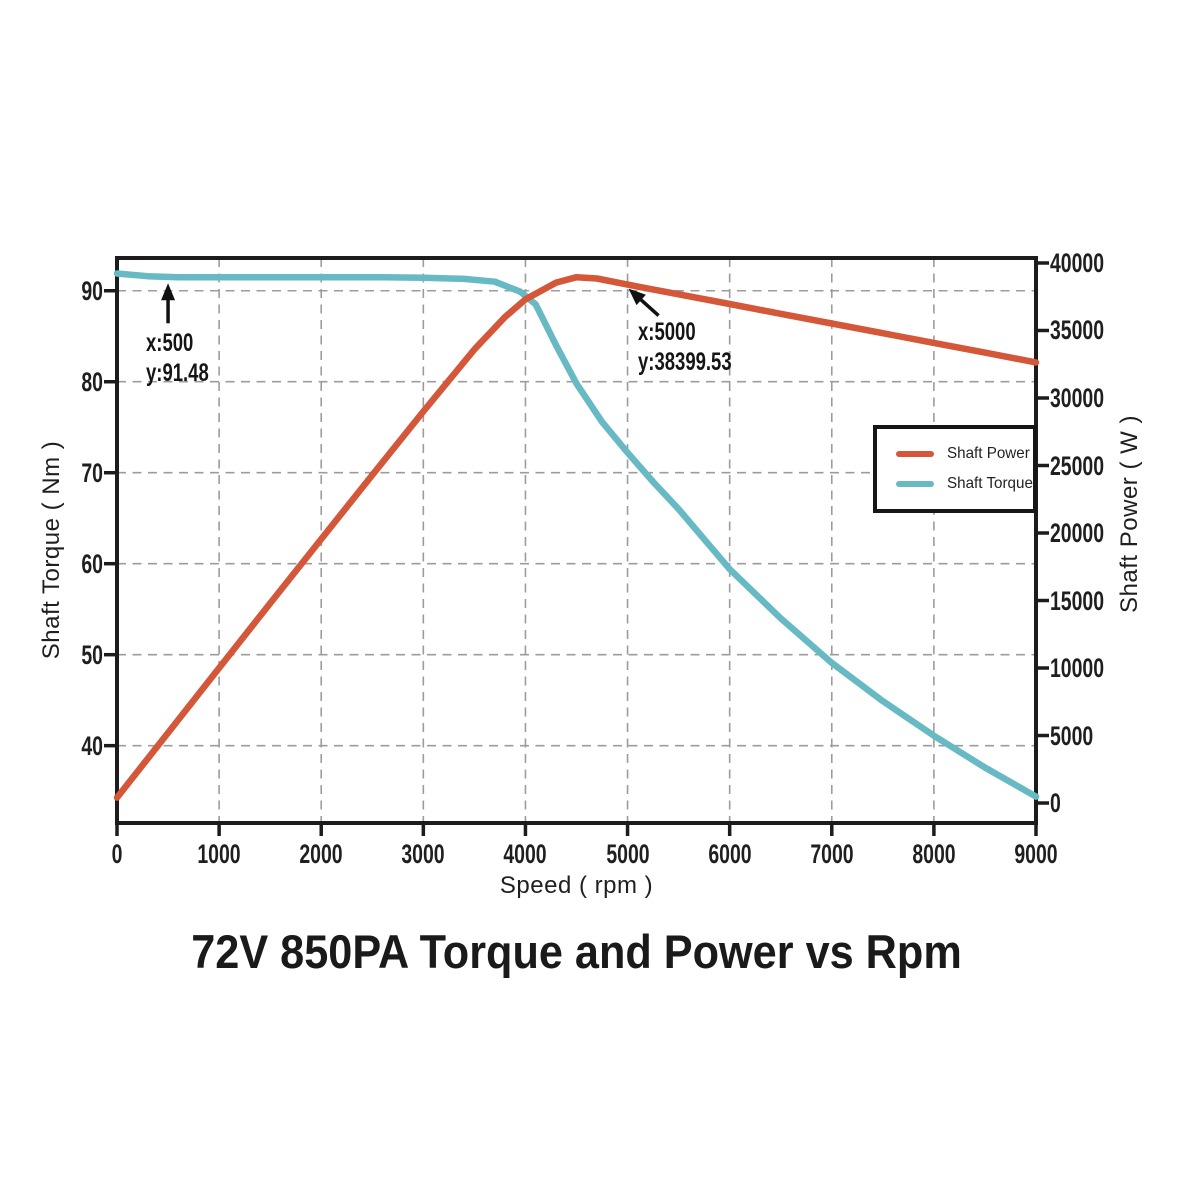  Describe the element at coordinates (1077, 262) in the screenshot. I see `y-right-tick-label: 40000` at that location.